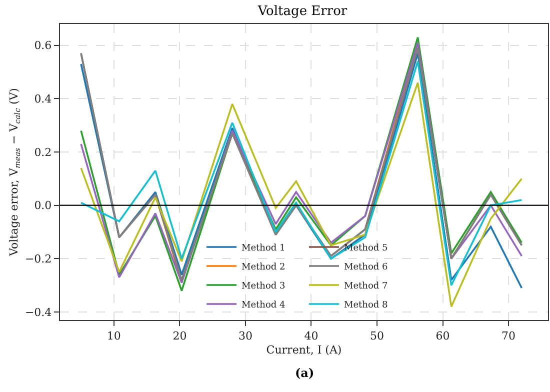 This screenshot has height=392, width=550. I want to click on y-tick-label: 0.0, so click(43, 205).